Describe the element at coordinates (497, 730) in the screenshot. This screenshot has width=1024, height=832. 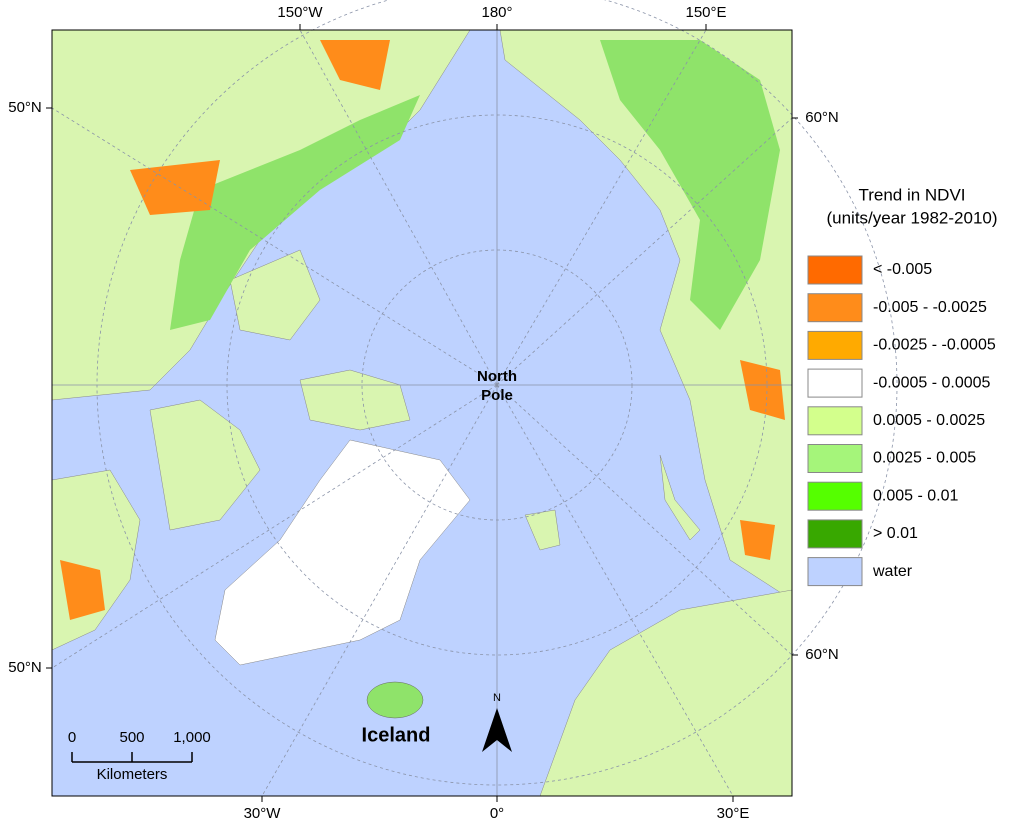
I see `north-arrow` at that location.